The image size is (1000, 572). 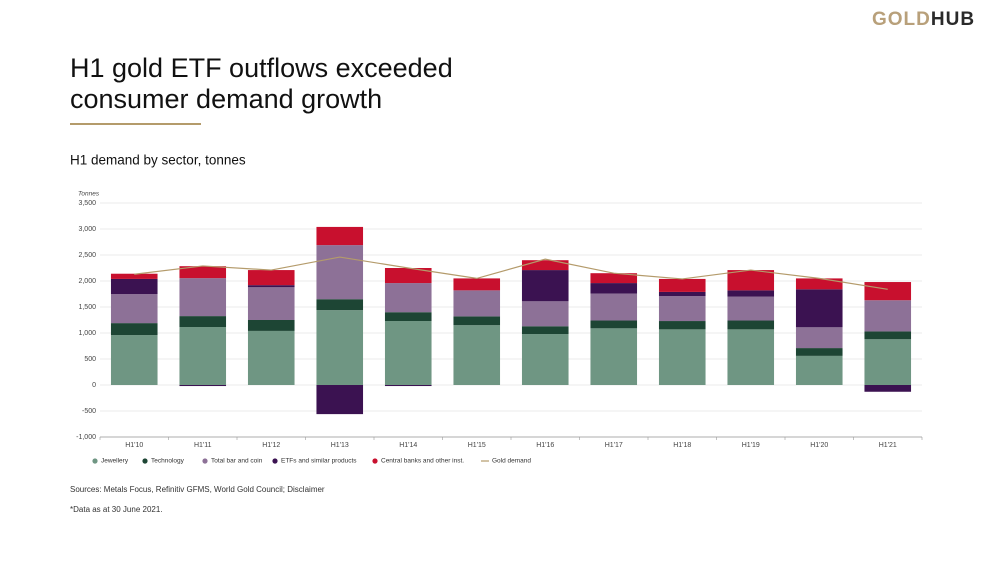 I want to click on logo-hub: HUB, so click(x=953, y=19).